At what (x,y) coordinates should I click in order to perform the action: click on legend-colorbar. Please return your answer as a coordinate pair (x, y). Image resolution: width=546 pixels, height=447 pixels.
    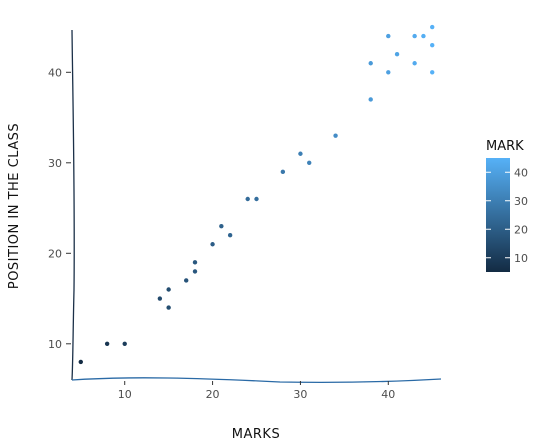
    Looking at the image, I should click on (498, 215).